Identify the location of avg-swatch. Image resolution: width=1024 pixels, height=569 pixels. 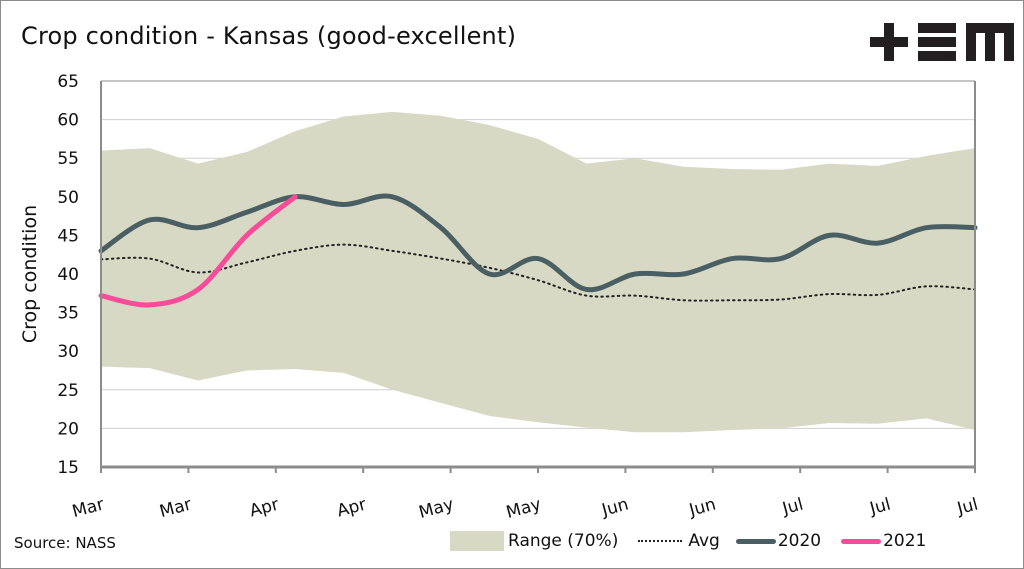
(660, 541).